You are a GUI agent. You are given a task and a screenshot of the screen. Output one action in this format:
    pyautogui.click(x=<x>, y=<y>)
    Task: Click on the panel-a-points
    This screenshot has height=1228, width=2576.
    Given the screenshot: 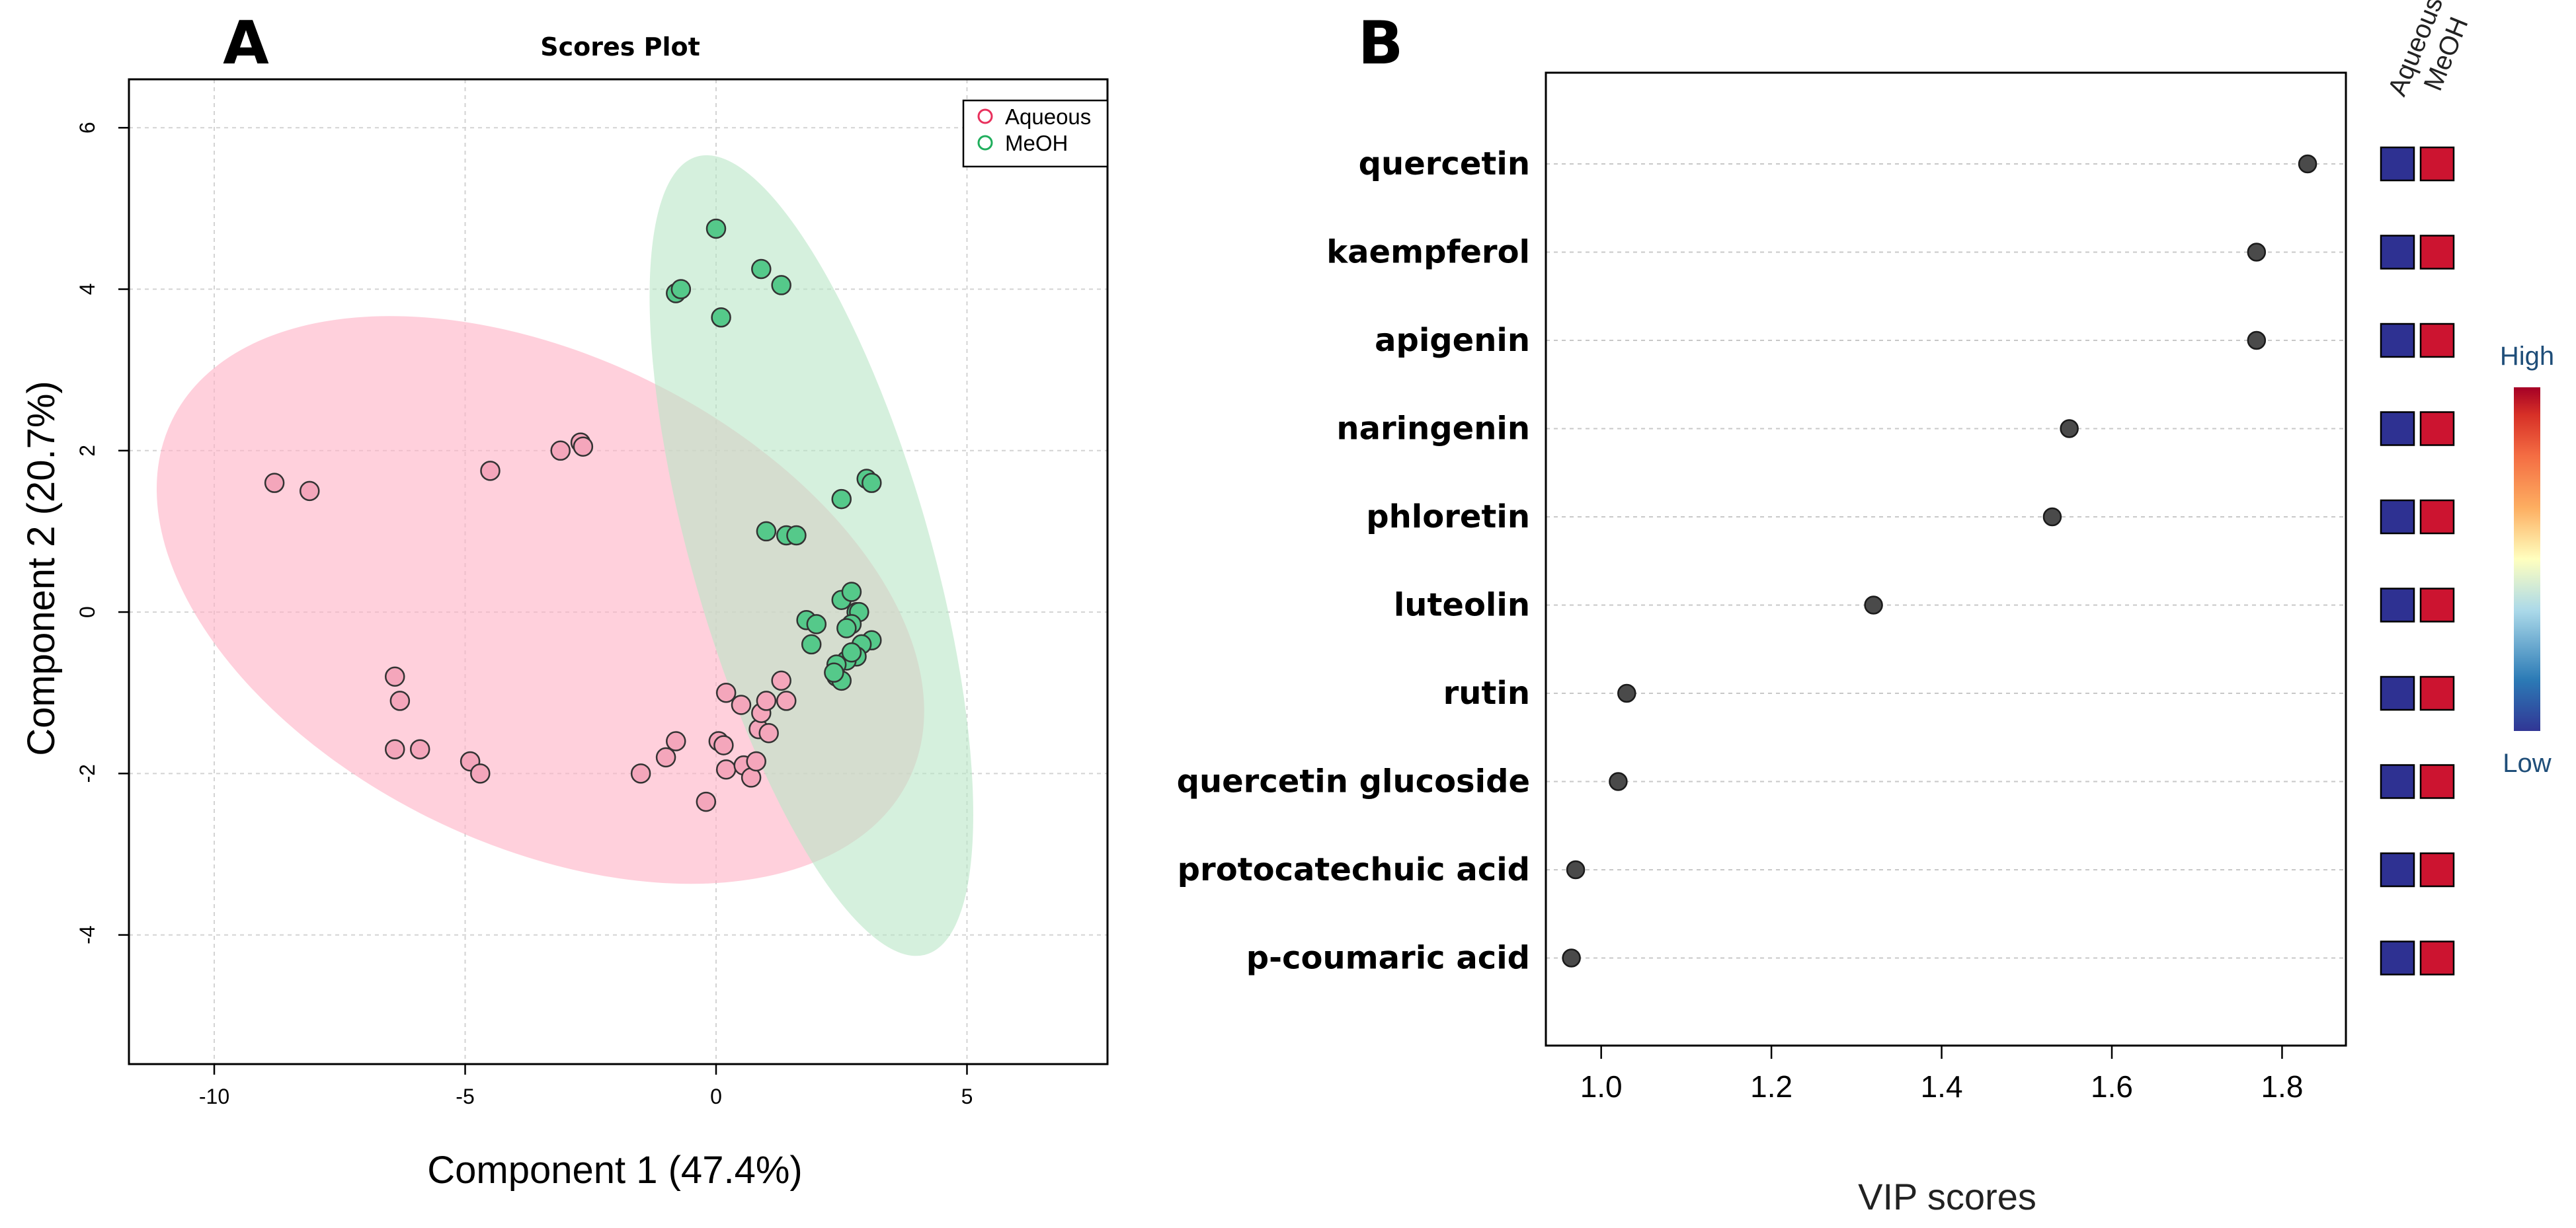 What is the action you would take?
    pyautogui.click(x=573, y=515)
    